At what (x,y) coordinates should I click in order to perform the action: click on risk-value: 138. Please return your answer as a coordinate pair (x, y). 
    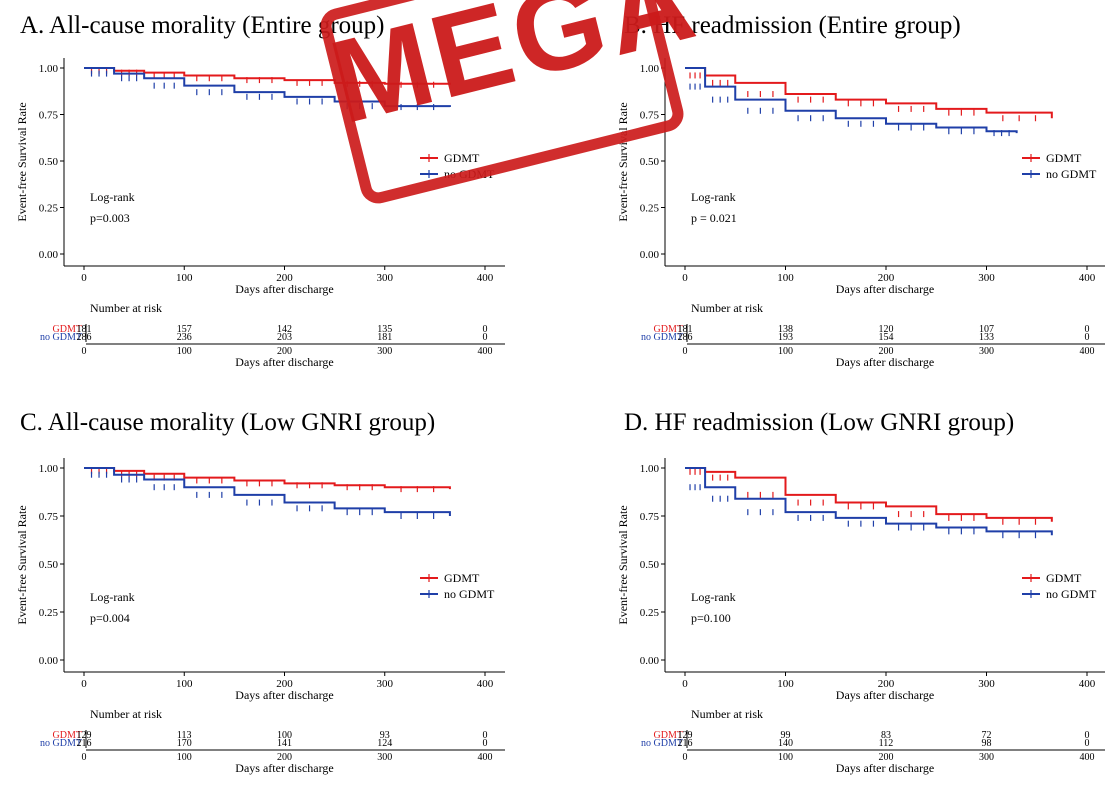
    Looking at the image, I should click on (785, 329).